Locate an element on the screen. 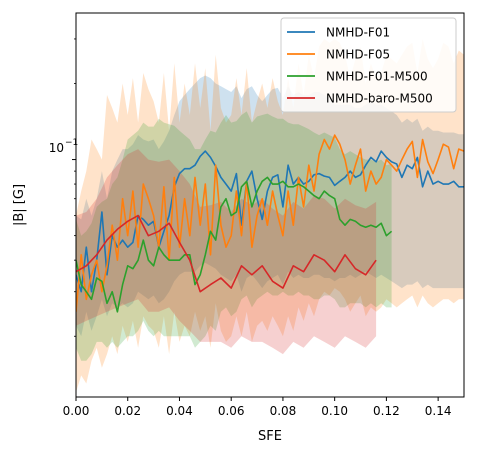 This screenshot has width=477, height=451. y-tick-major: 10 −1 is located at coordinates (64, 146).